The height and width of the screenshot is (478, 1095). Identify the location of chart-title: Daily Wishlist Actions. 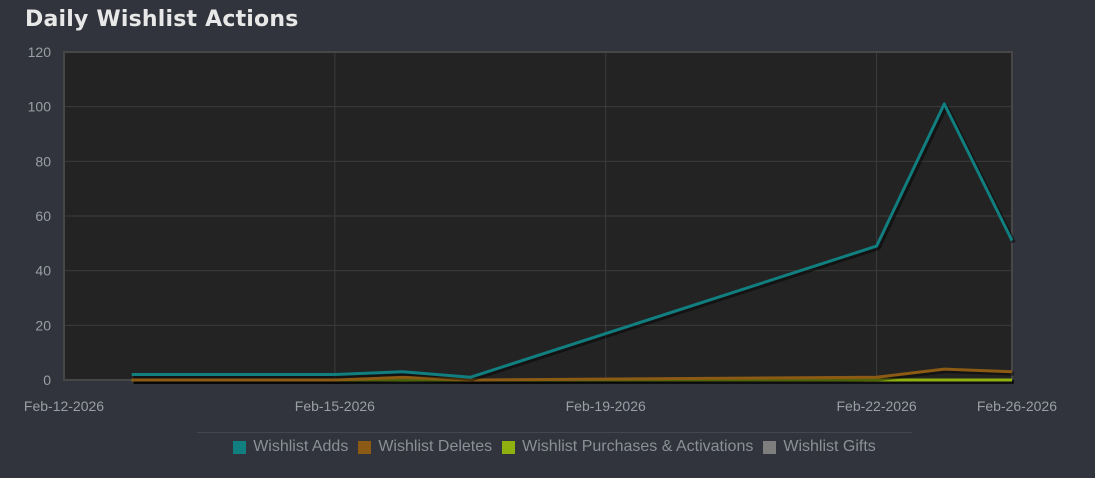
(162, 19).